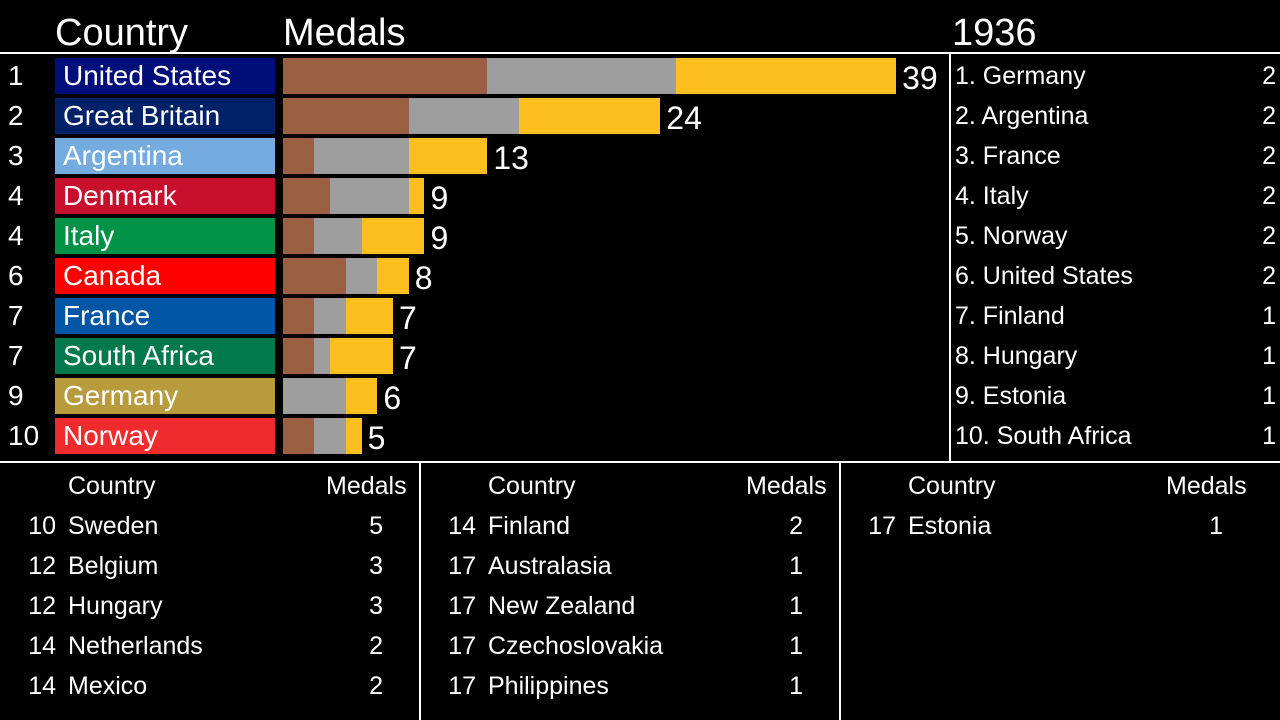  What do you see at coordinates (950, 258) in the screenshot?
I see `right-list-divider` at bounding box center [950, 258].